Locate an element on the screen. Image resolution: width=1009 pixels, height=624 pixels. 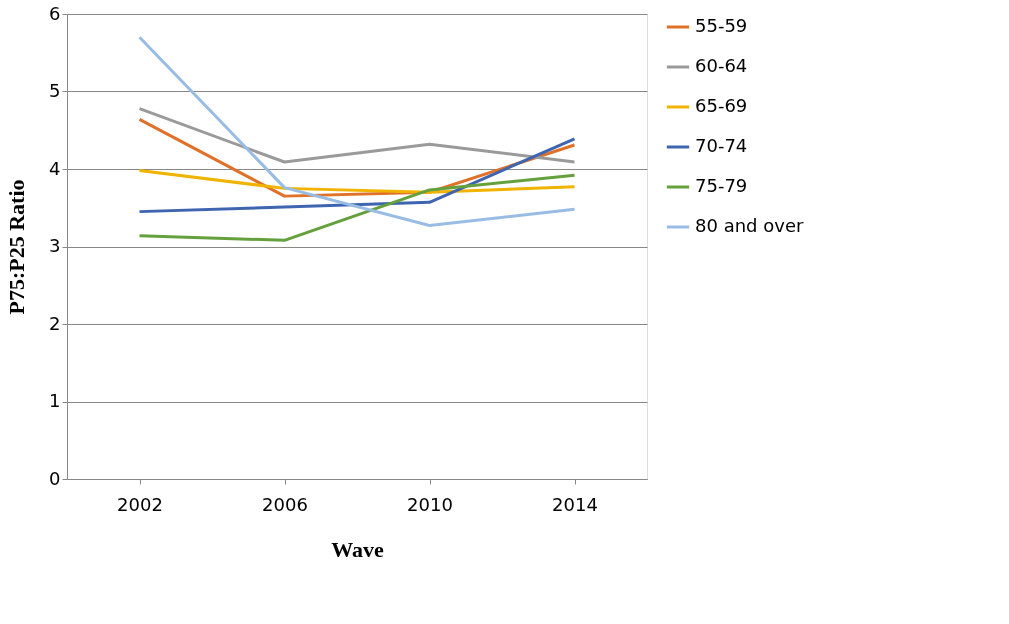
legend-label: 75-79 is located at coordinates (721, 185).